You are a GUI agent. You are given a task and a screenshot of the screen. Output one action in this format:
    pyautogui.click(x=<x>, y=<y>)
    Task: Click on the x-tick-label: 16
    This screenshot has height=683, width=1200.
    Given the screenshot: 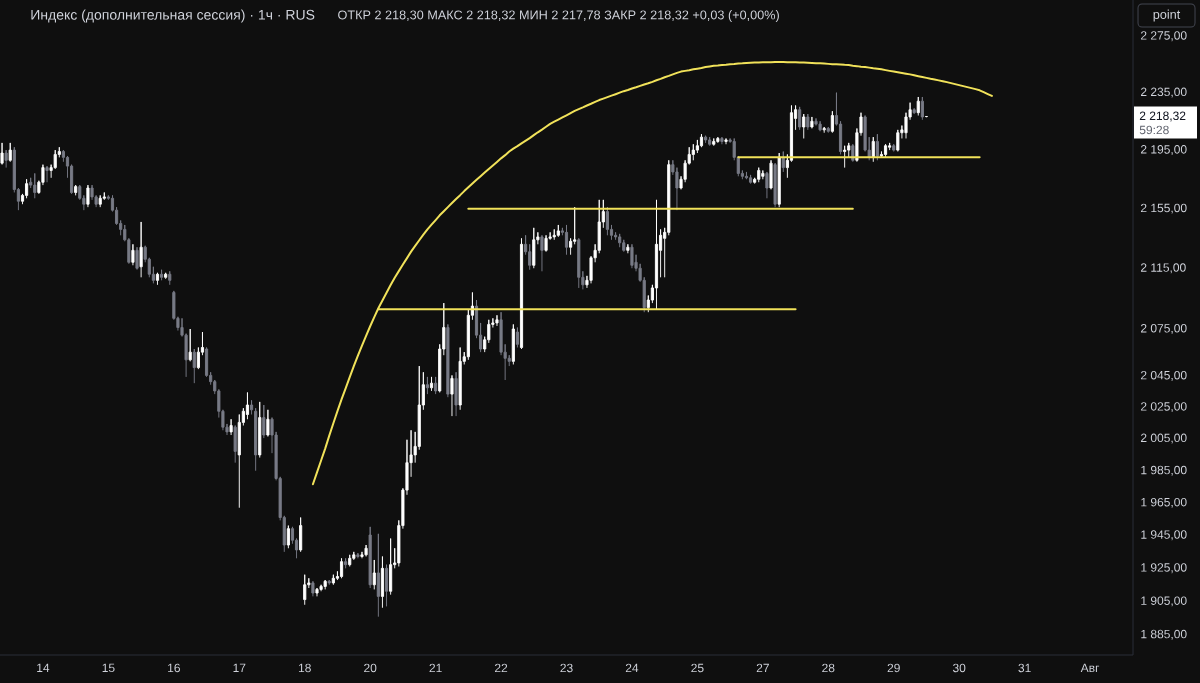 What is the action you would take?
    pyautogui.click(x=174, y=668)
    